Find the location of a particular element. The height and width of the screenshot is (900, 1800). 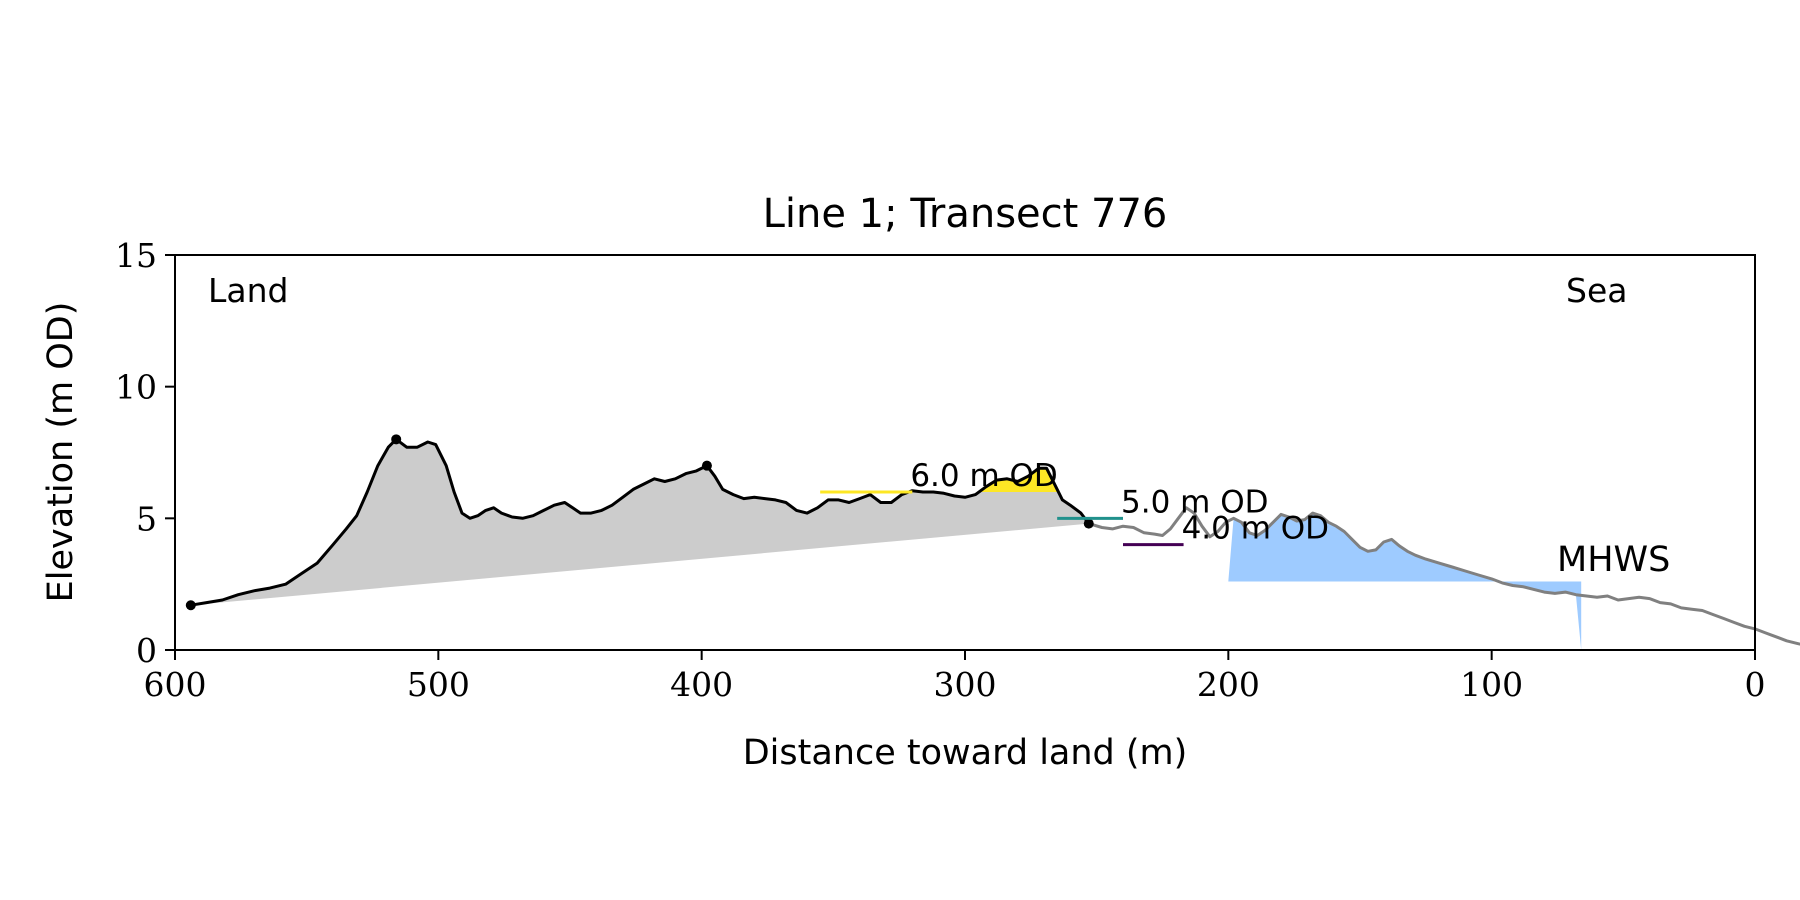

x-axis-label: Distance toward land (m) is located at coordinates (965, 753).